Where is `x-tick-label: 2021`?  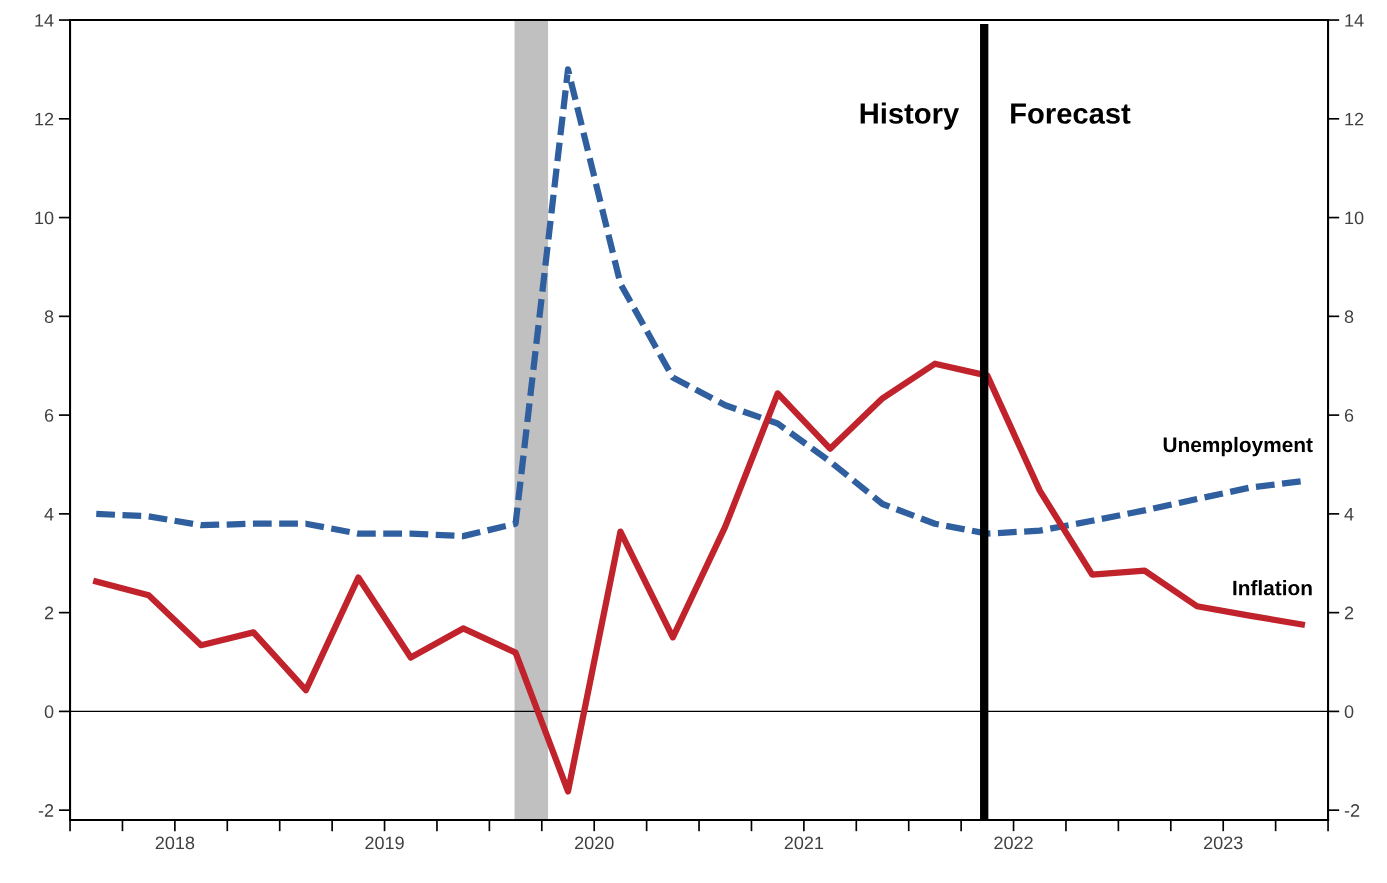
x-tick-label: 2021 is located at coordinates (804, 843).